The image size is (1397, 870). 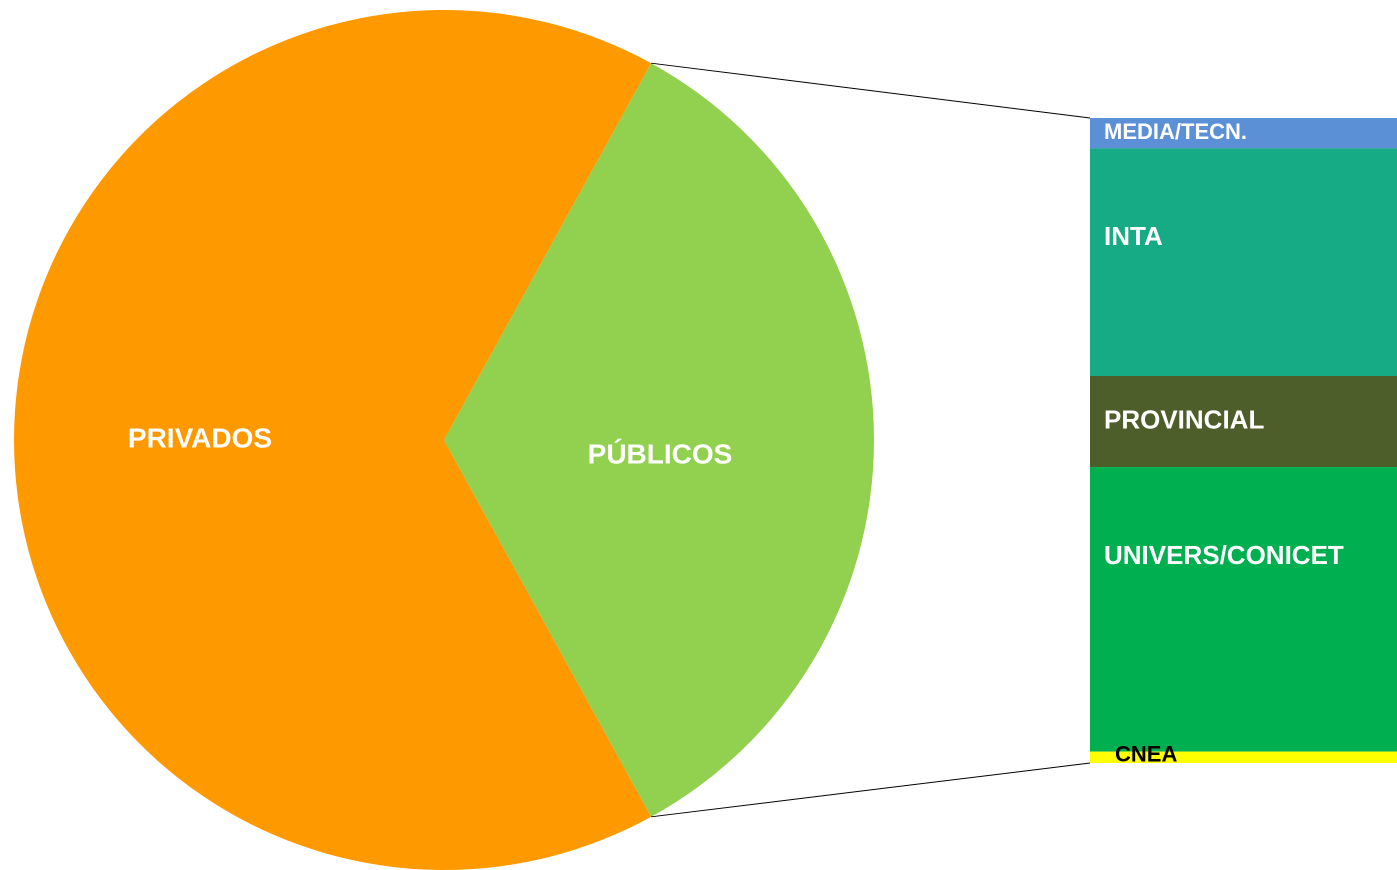 I want to click on bar-label: CNEA, so click(x=1146, y=753).